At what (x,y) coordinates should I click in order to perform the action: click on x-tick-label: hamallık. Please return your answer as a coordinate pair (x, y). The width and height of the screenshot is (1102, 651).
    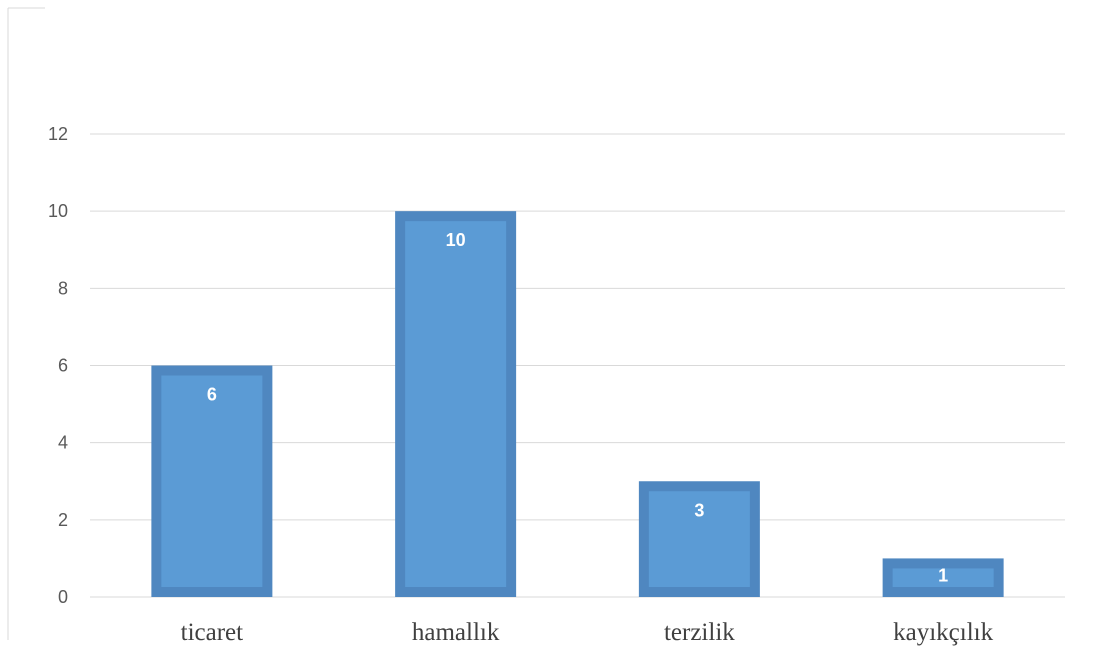
    Looking at the image, I should click on (456, 632).